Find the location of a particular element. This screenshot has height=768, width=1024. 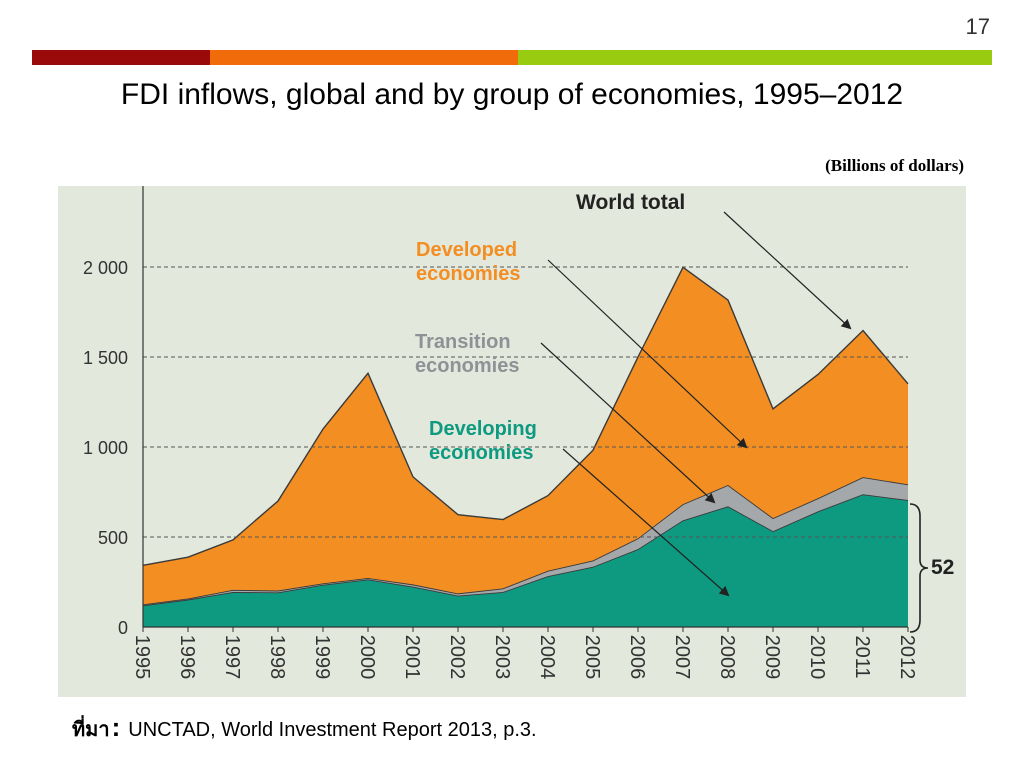

label-developing-economies-line: economies is located at coordinates (481, 453).